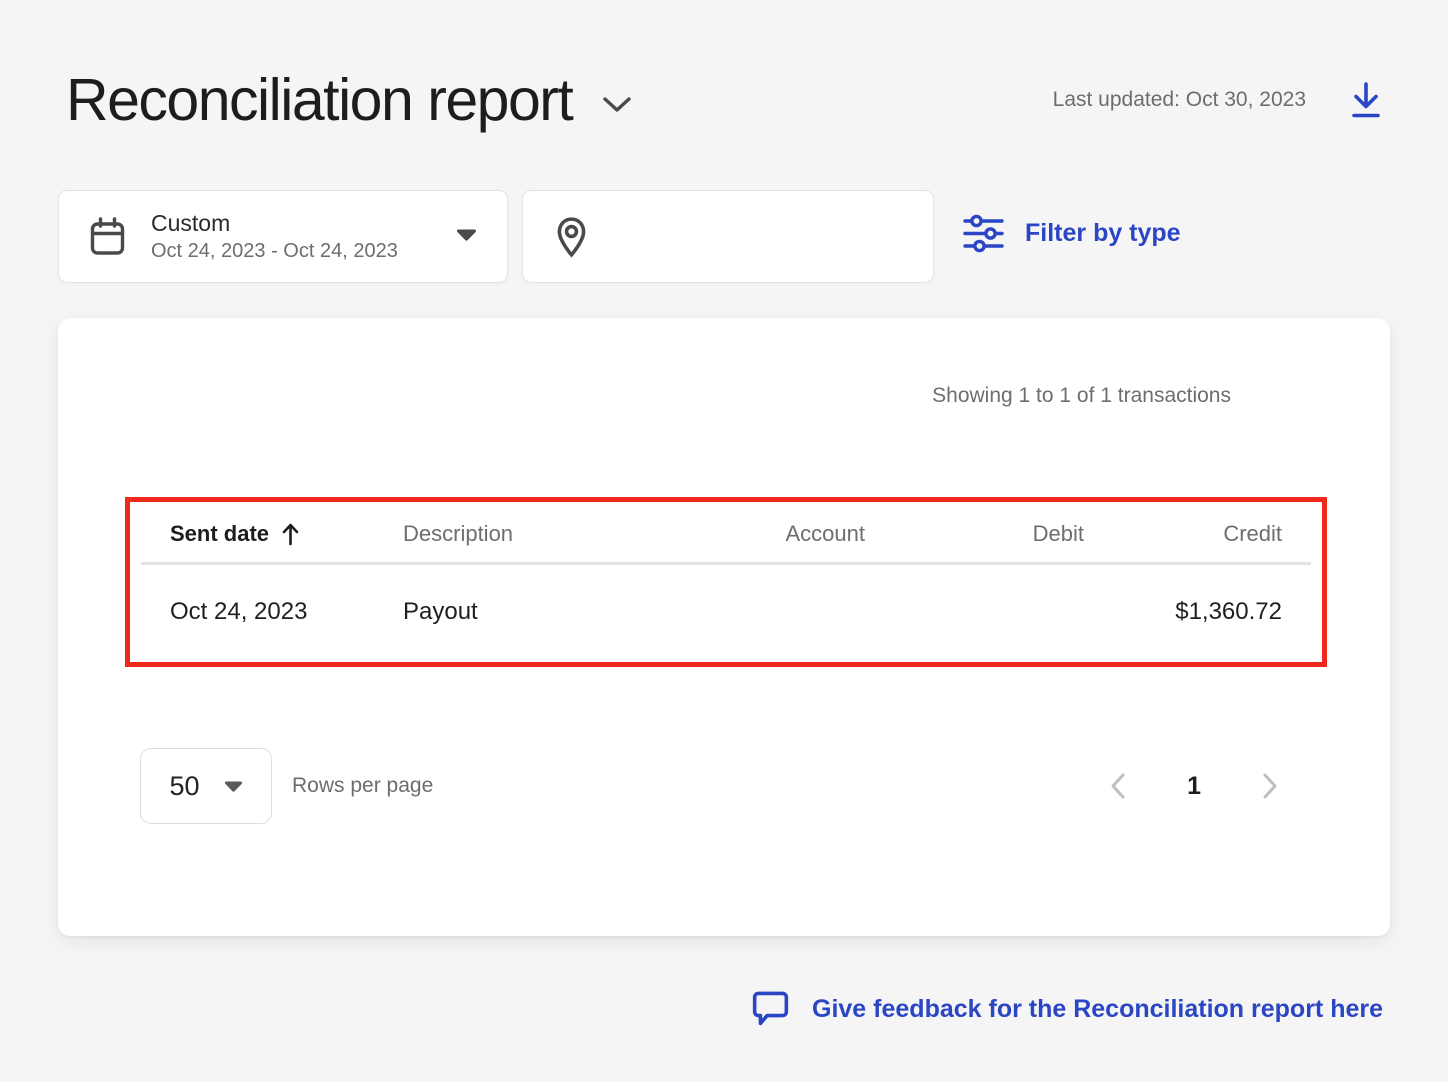 Image resolution: width=1448 pixels, height=1082 pixels. I want to click on column-header-sent-date: Sent date, so click(286, 534).